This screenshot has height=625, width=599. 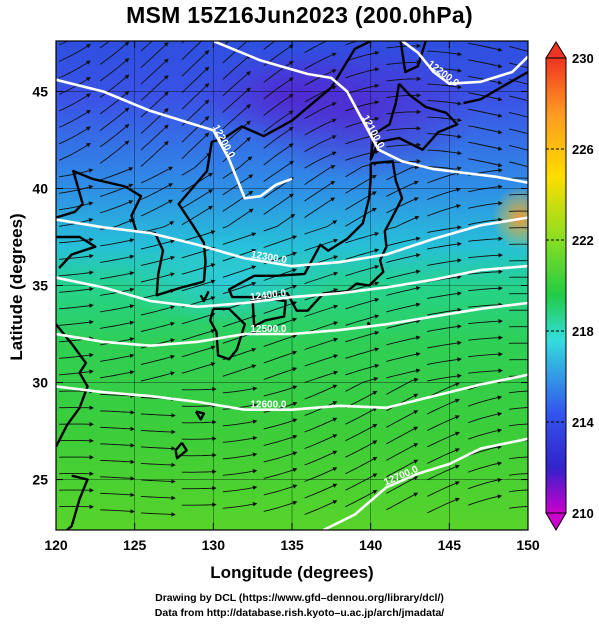 I want to click on y-tick-label: 35, so click(x=40, y=286).